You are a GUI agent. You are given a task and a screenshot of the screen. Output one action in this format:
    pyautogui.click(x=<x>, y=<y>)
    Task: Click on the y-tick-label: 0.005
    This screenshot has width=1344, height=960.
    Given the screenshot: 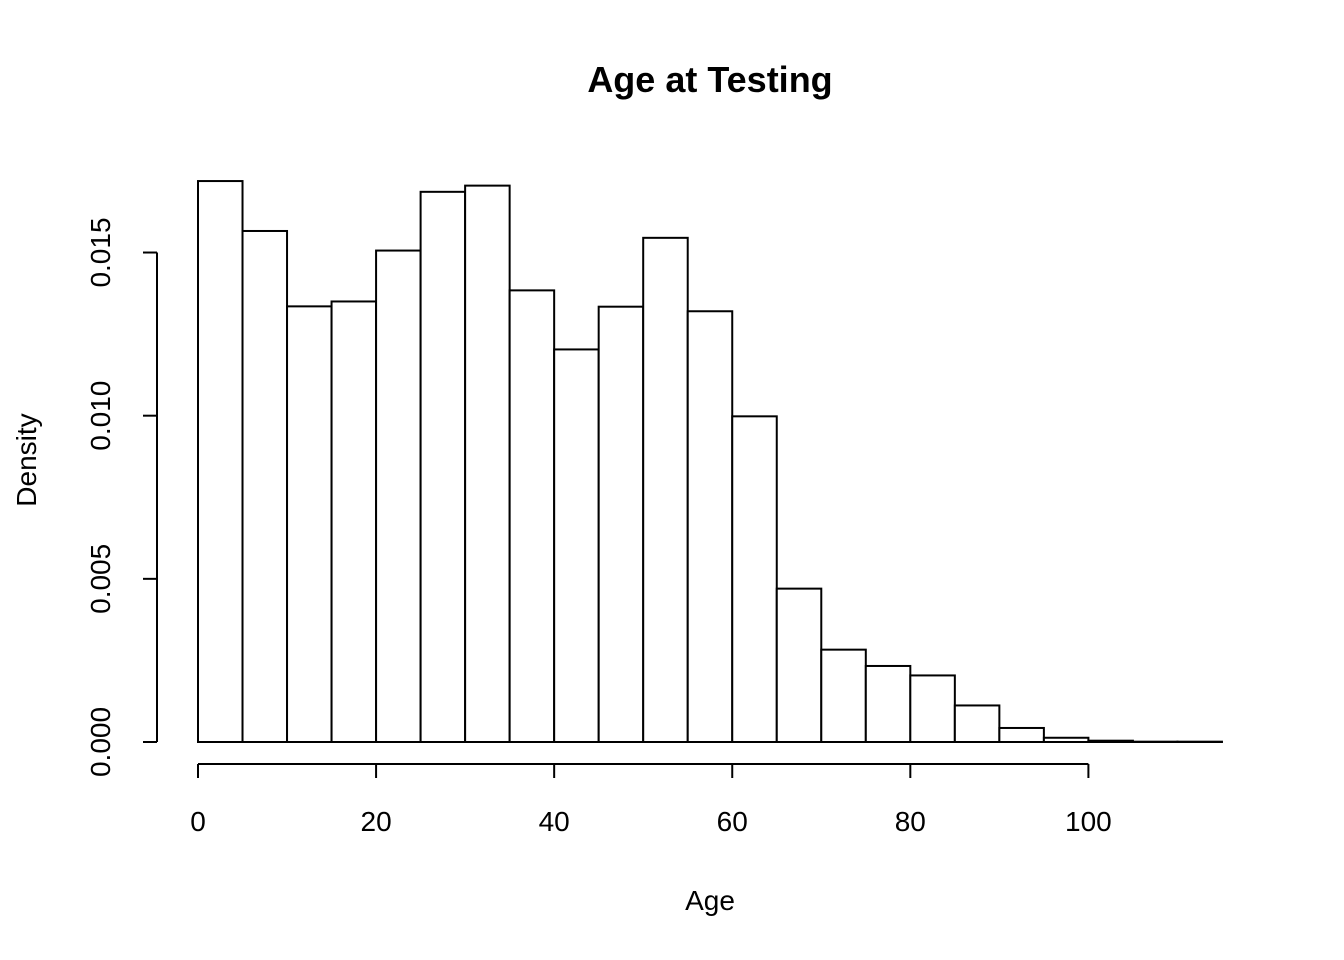 What is the action you would take?
    pyautogui.click(x=100, y=579)
    